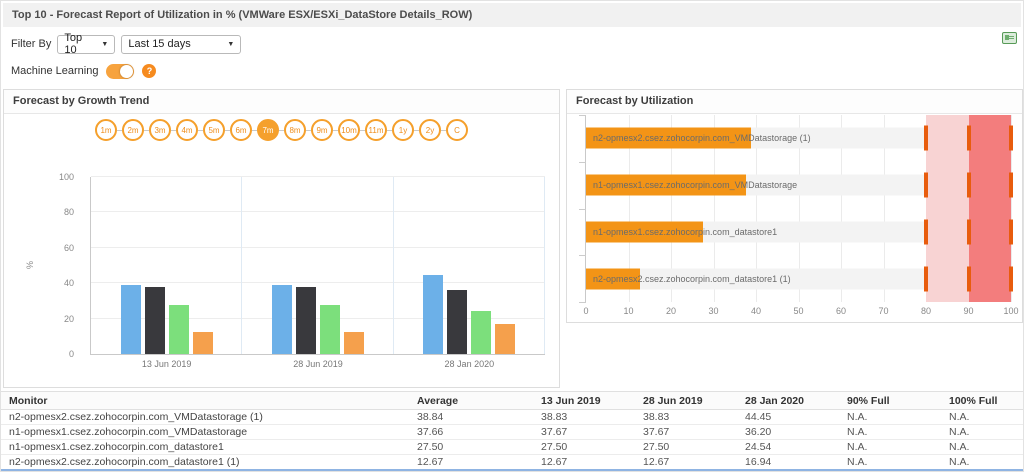 The height and width of the screenshot is (472, 1024). What do you see at coordinates (1011, 311) in the screenshot?
I see `x-axis-tick-label: 100` at bounding box center [1011, 311].